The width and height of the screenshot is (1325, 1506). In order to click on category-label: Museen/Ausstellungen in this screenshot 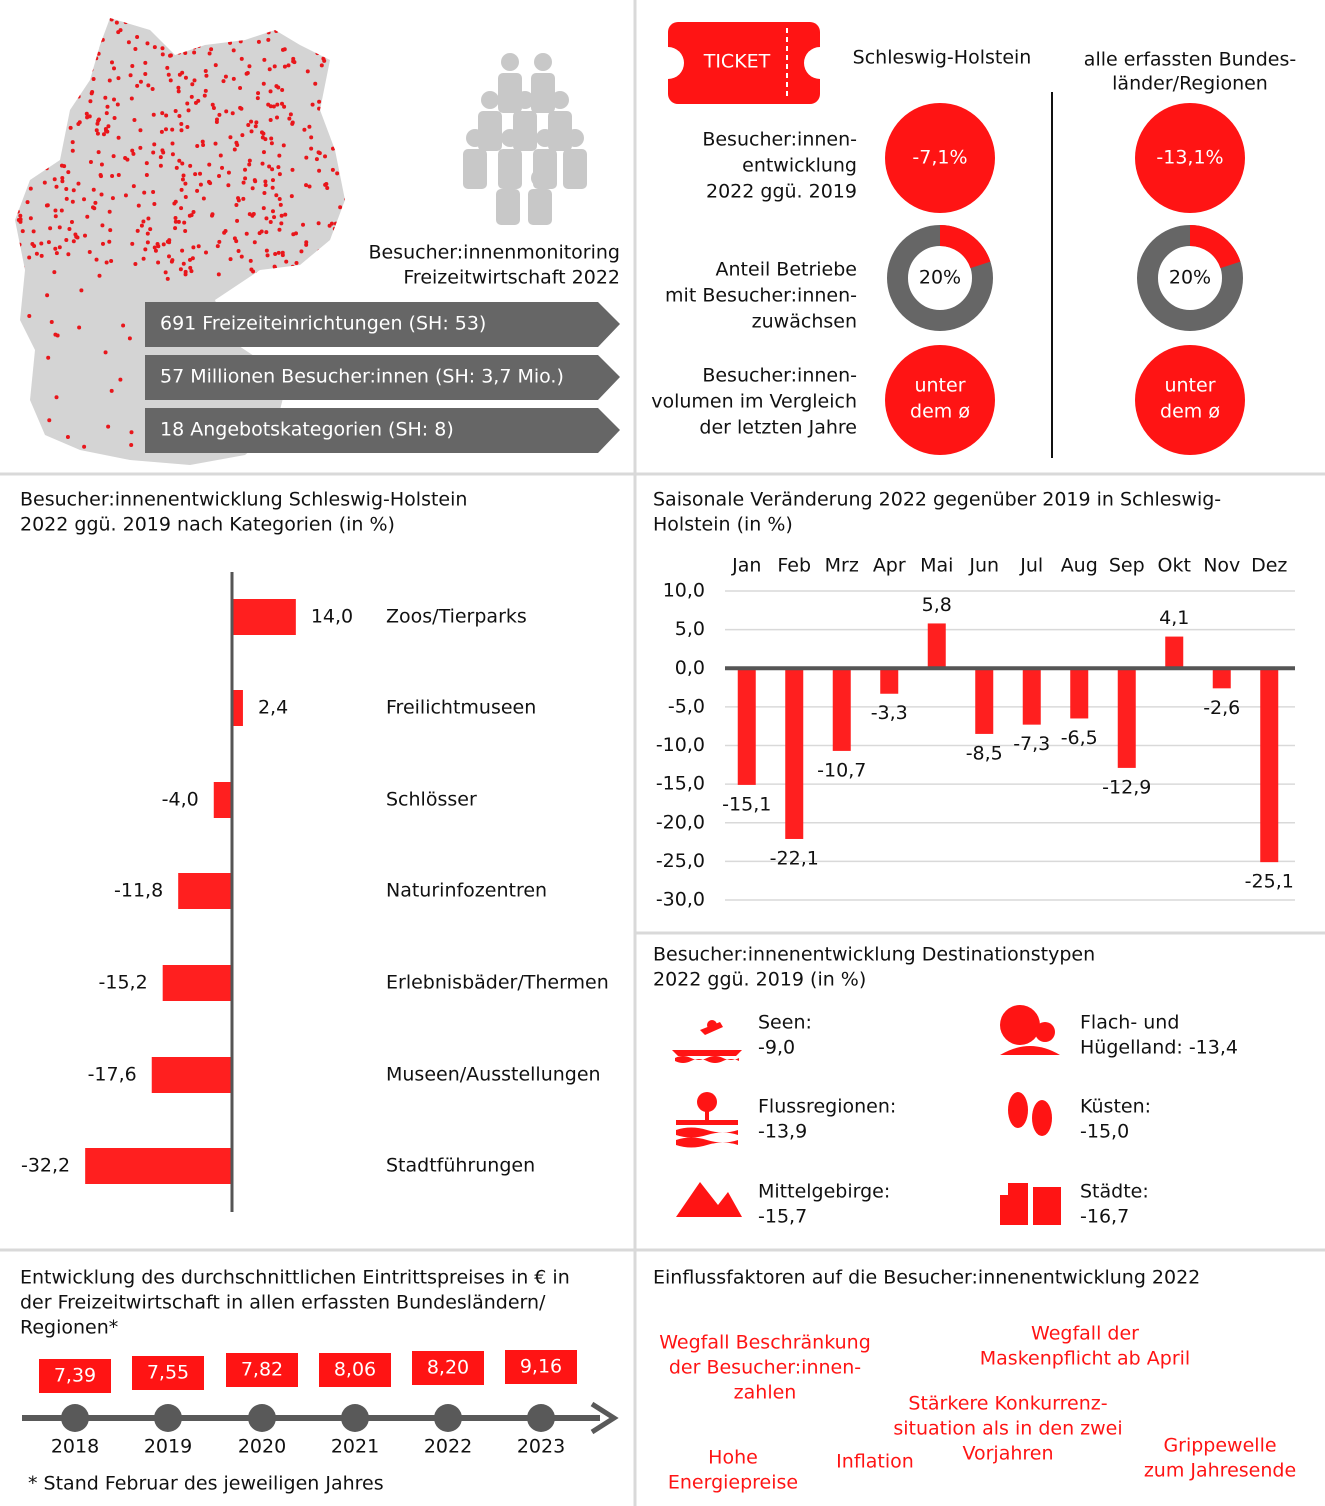, I will do `click(493, 1075)`.